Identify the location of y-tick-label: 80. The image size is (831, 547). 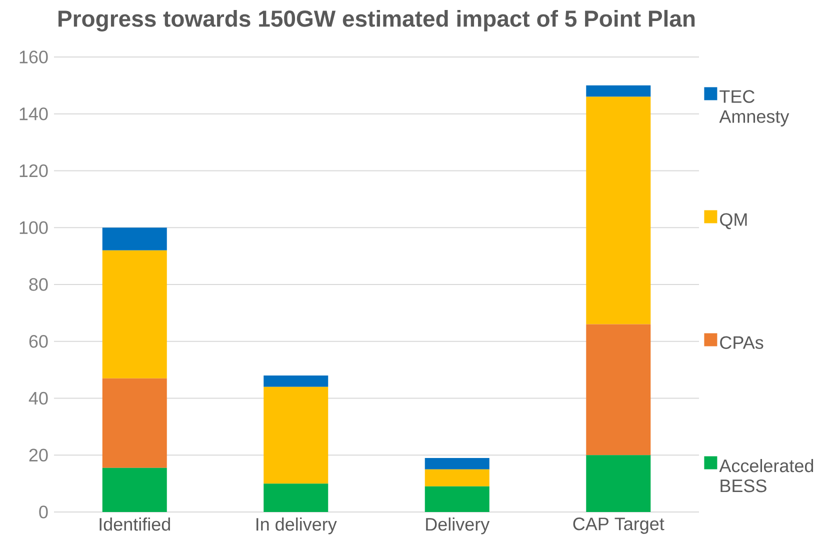
(38, 284).